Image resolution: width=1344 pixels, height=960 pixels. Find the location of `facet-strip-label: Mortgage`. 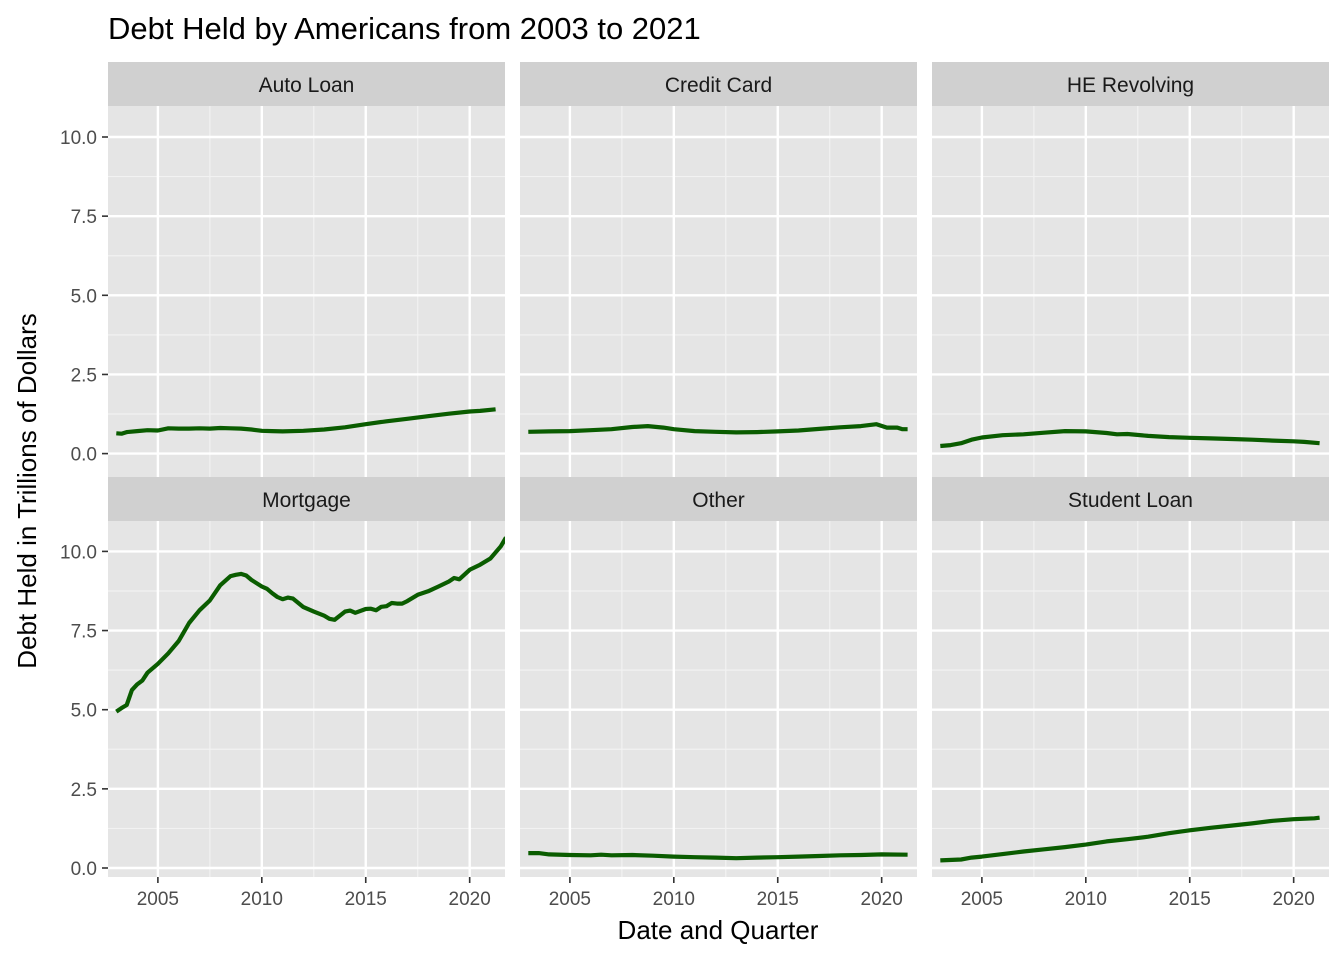

facet-strip-label: Mortgage is located at coordinates (306, 500).